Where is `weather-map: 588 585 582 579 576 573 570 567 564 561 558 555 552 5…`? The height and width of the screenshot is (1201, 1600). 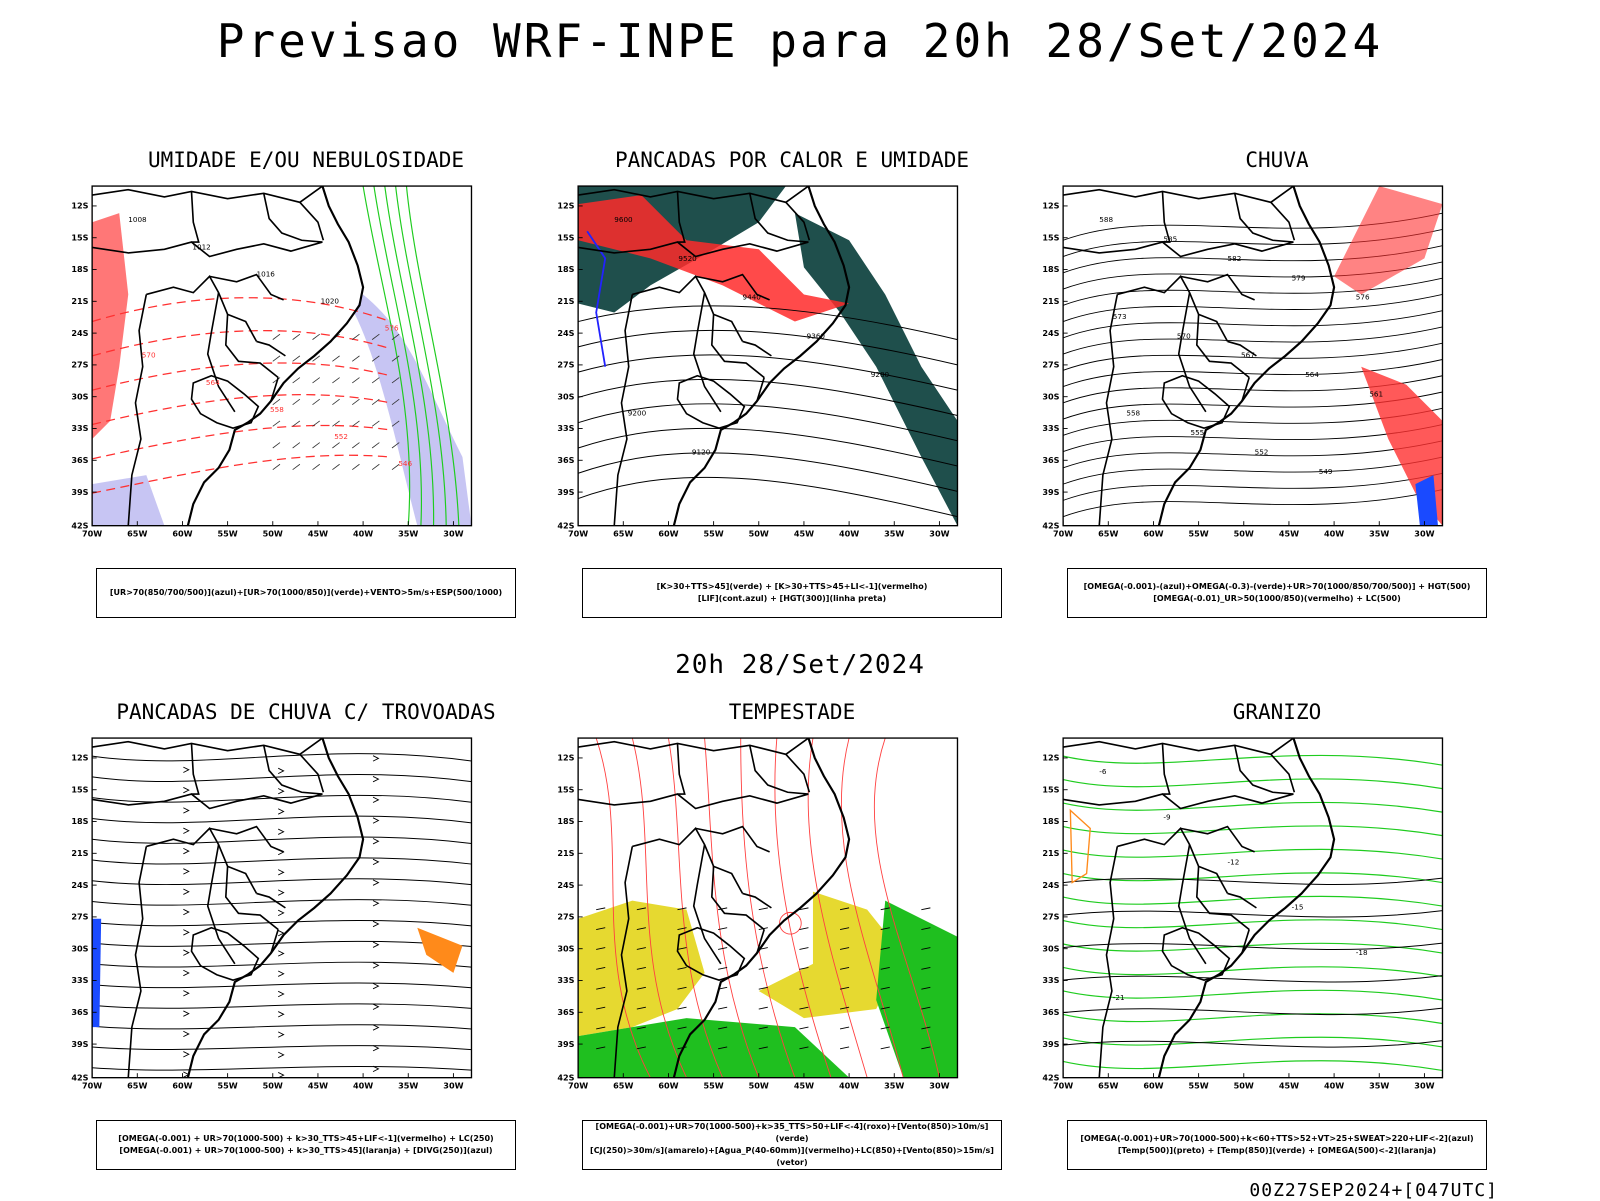
weather-map: 588 585 582 579 576 573 570 567 564 561 558 555 552 5… is located at coordinates (1243, 362).